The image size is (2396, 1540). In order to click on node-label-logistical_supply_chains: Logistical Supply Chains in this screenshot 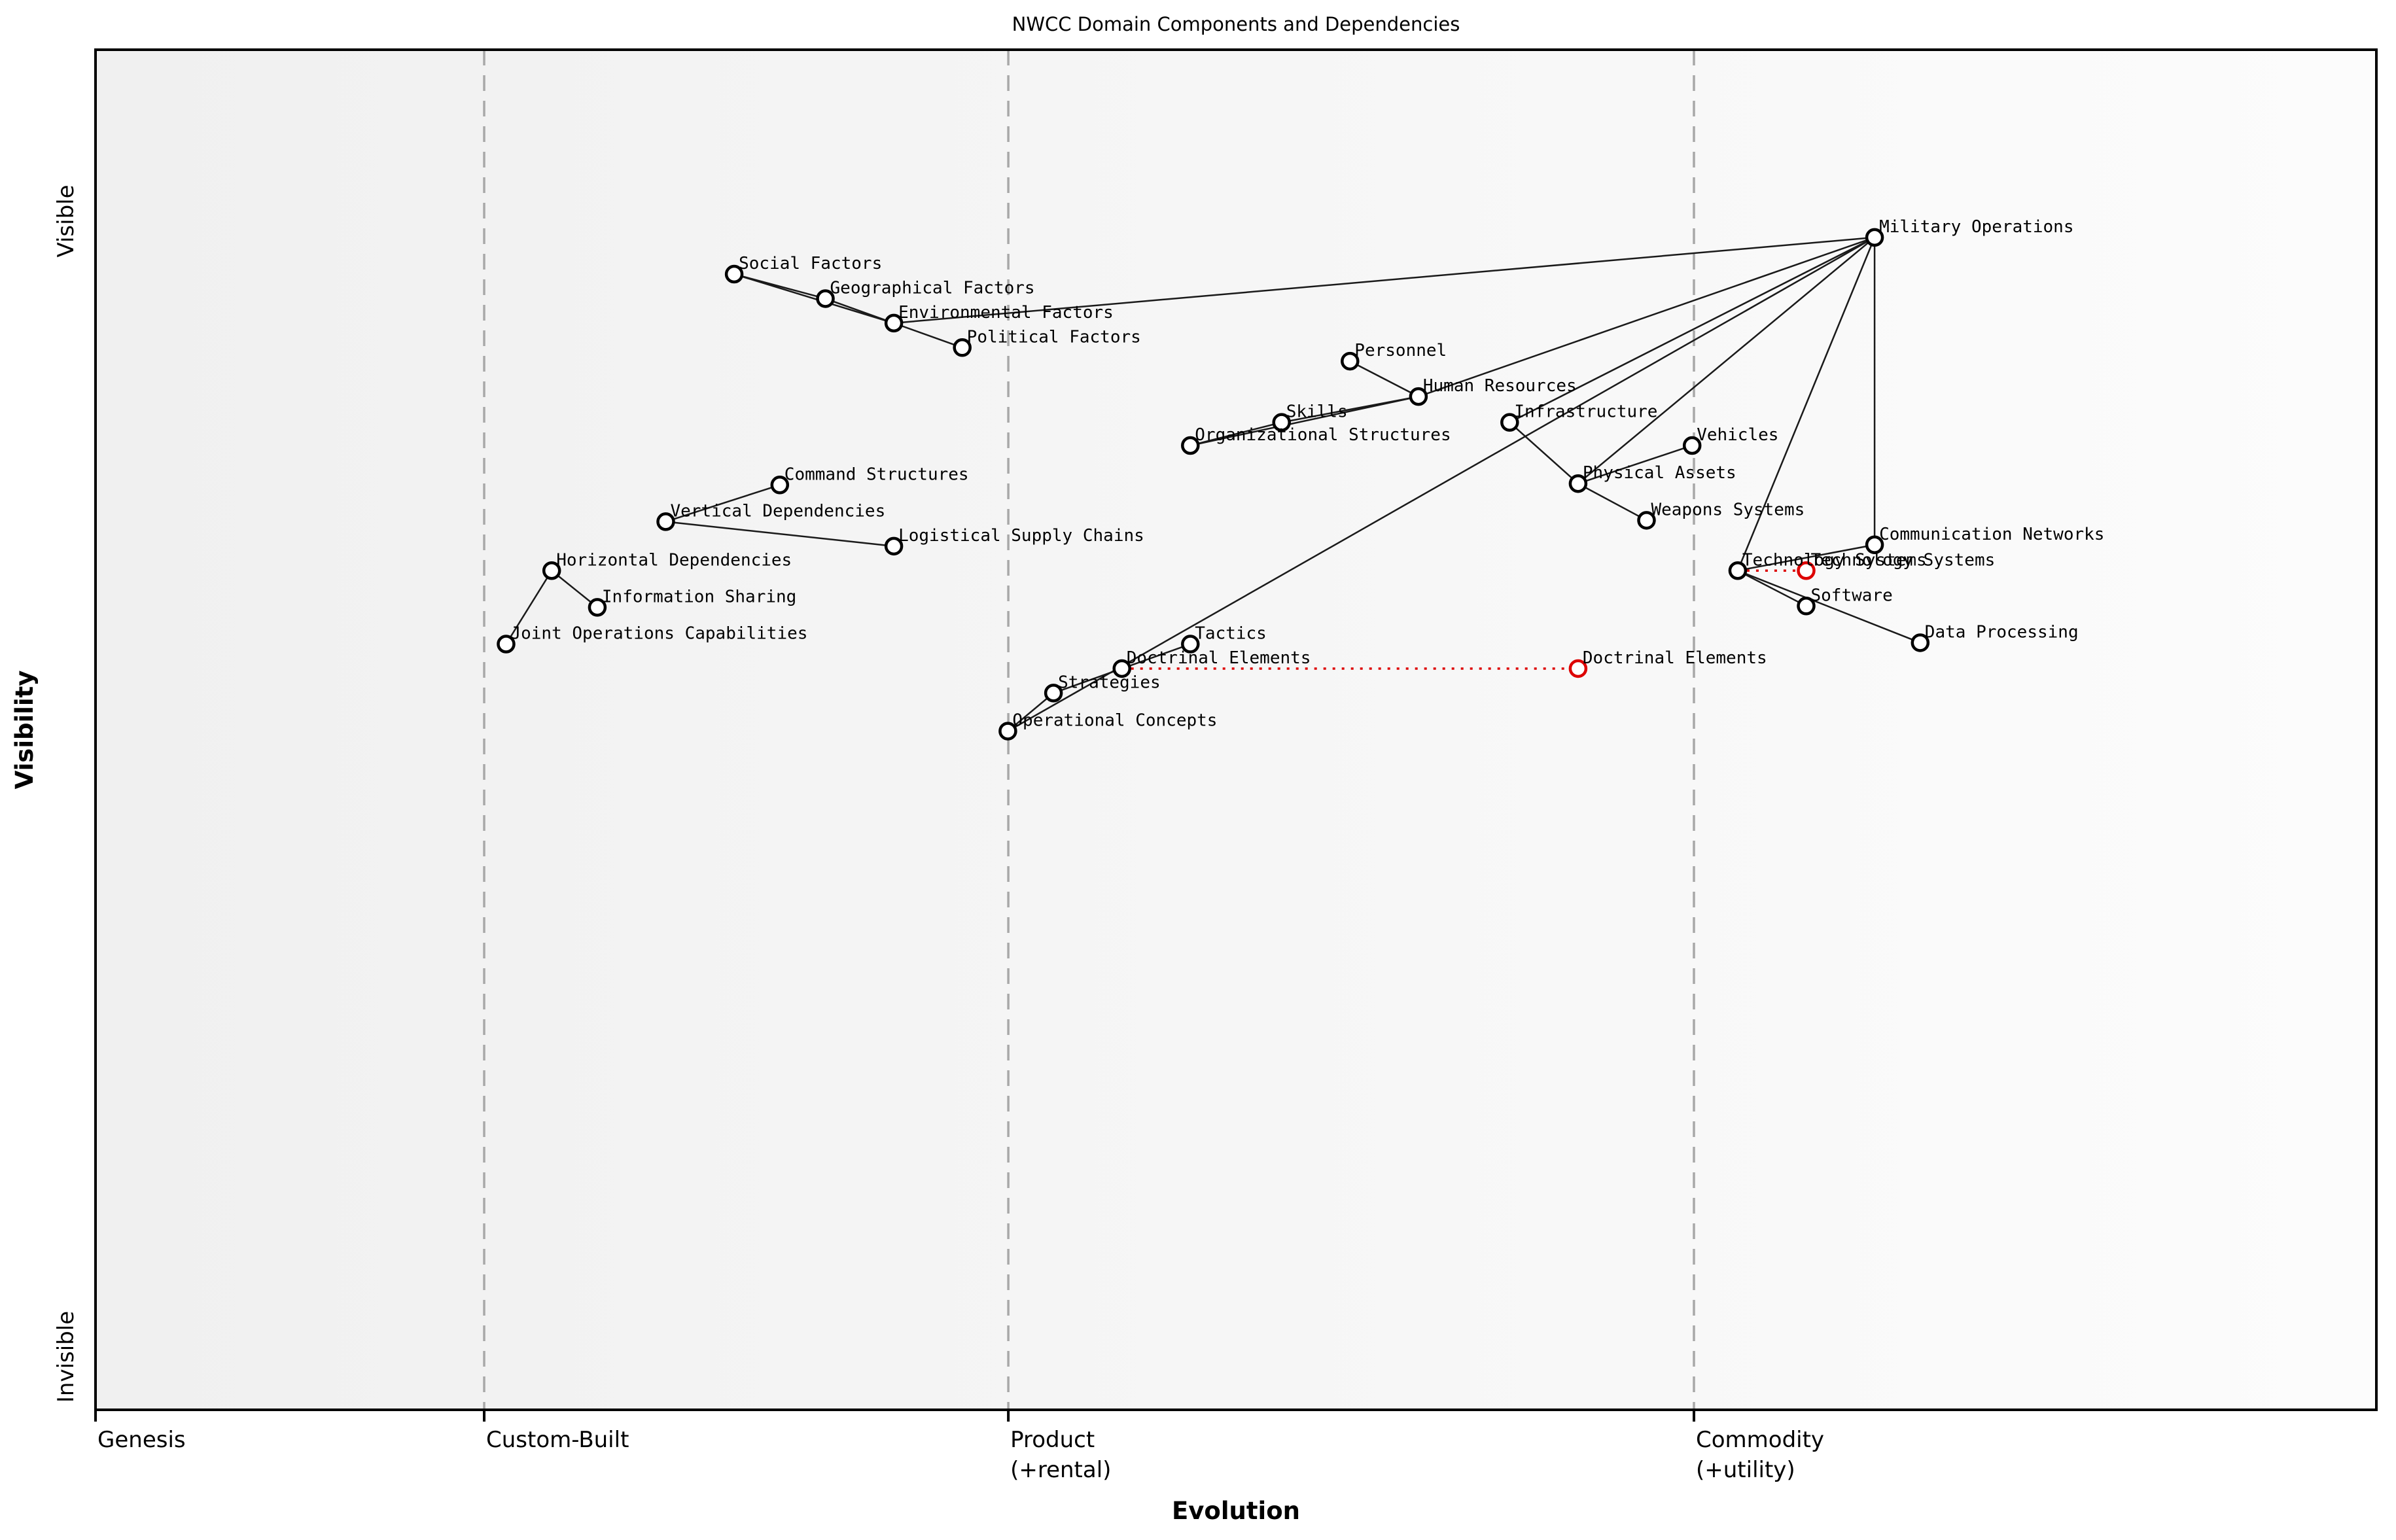, I will do `click(1021, 536)`.